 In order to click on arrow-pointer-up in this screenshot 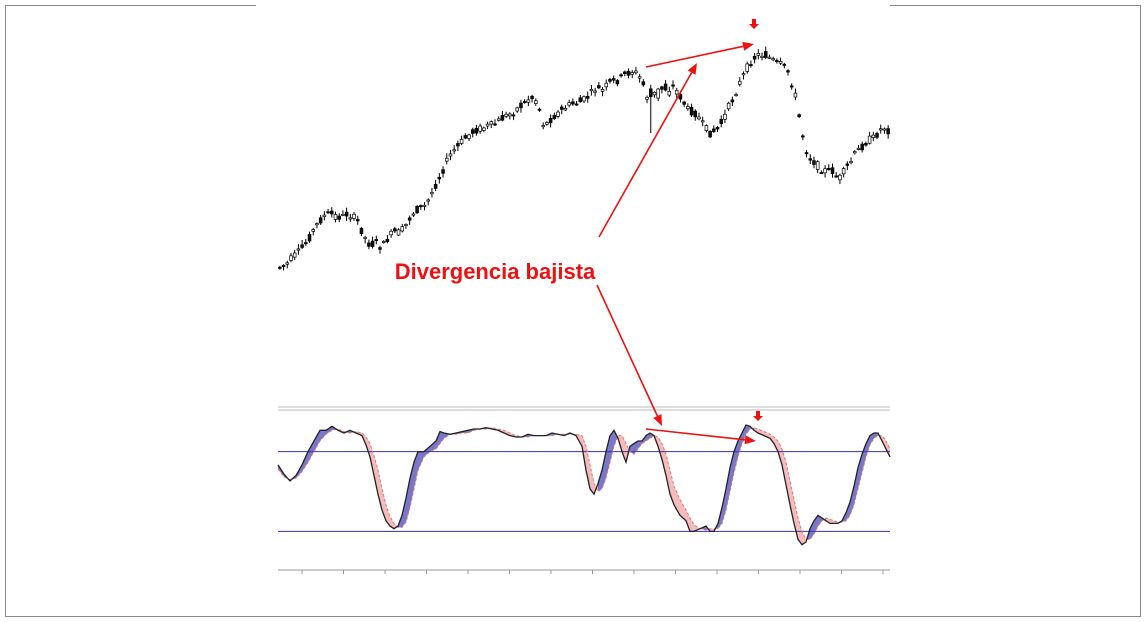, I will do `click(647, 150)`.